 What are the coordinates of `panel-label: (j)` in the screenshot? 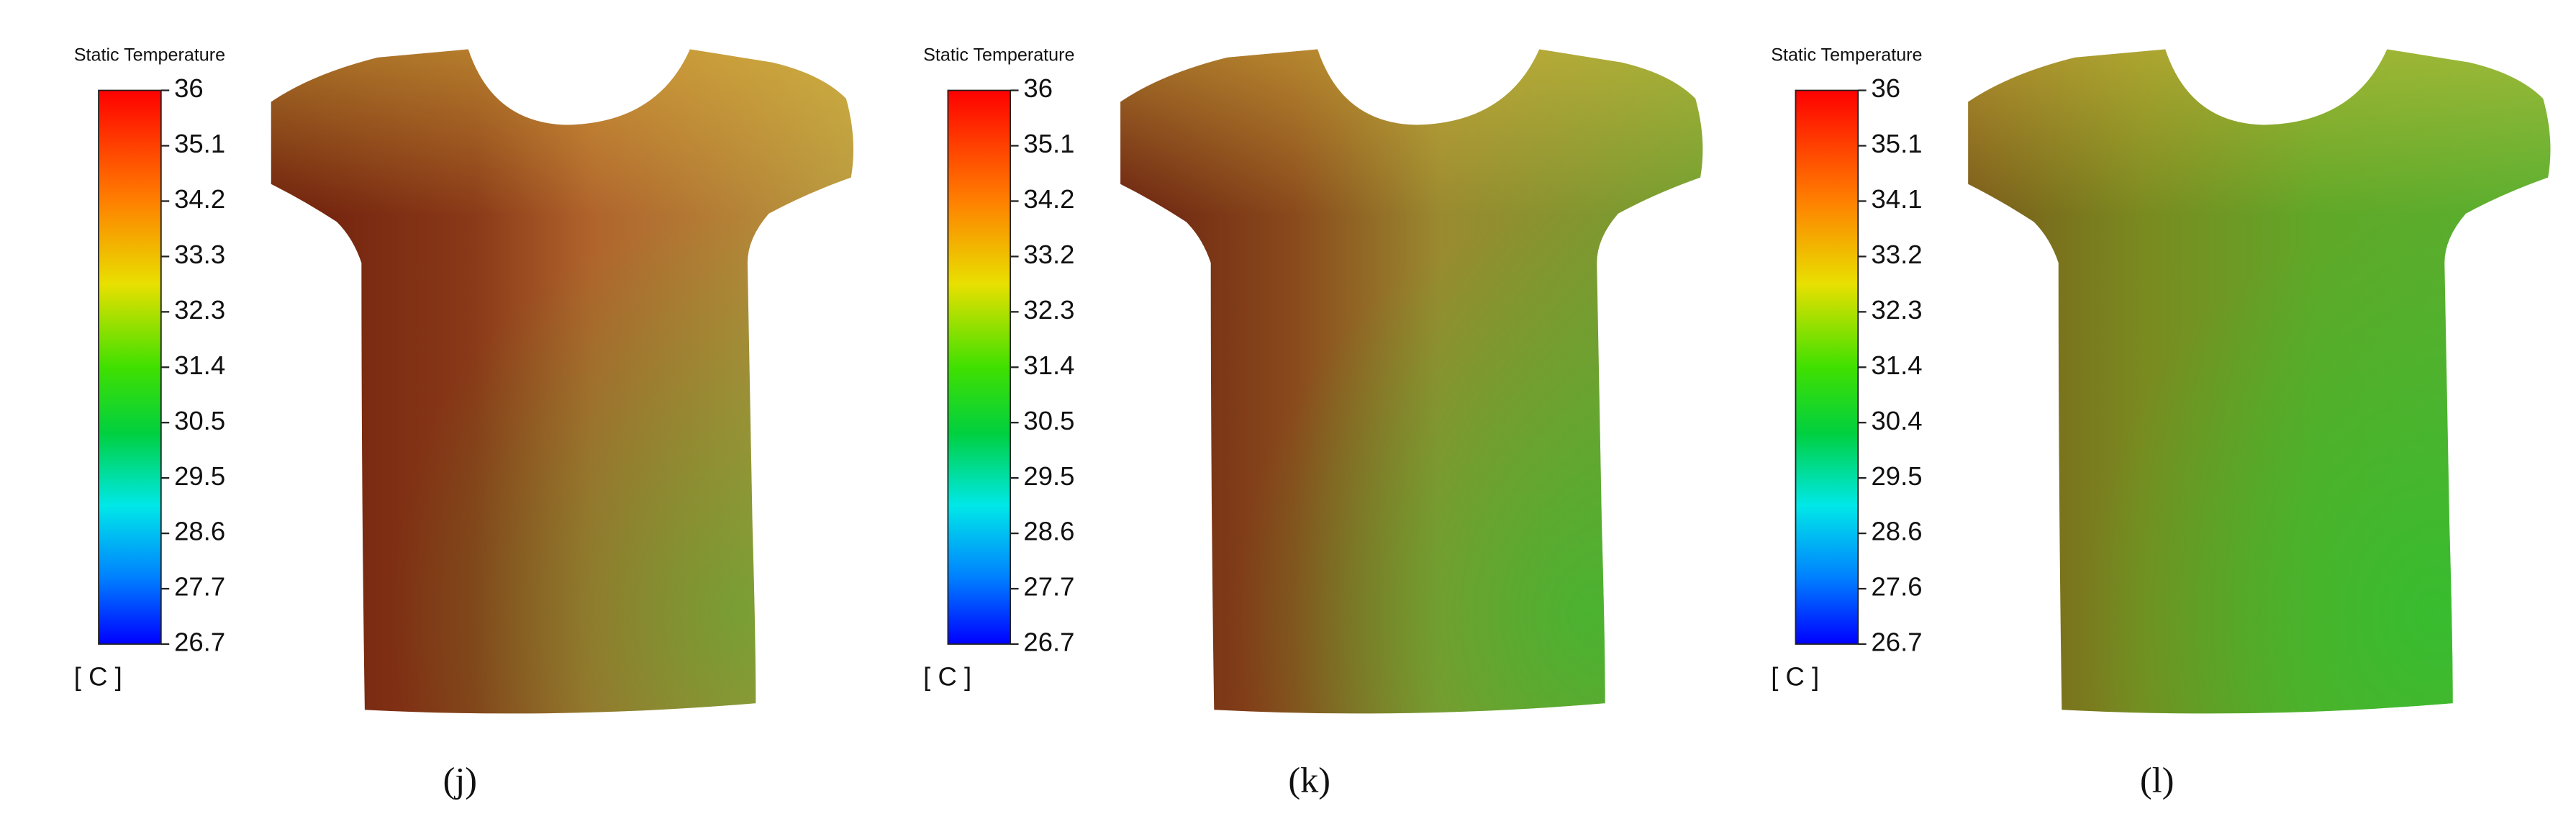 It's located at (460, 780).